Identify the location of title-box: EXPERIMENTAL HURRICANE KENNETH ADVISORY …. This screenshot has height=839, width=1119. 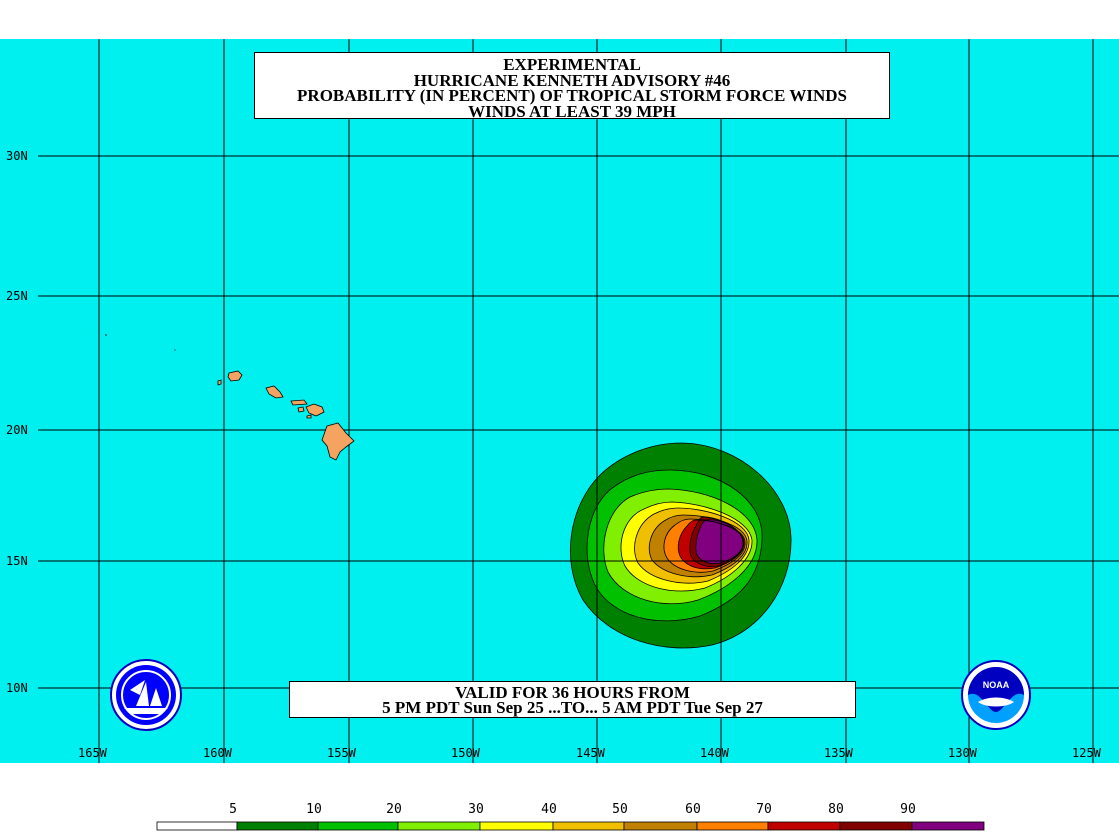
(572, 85).